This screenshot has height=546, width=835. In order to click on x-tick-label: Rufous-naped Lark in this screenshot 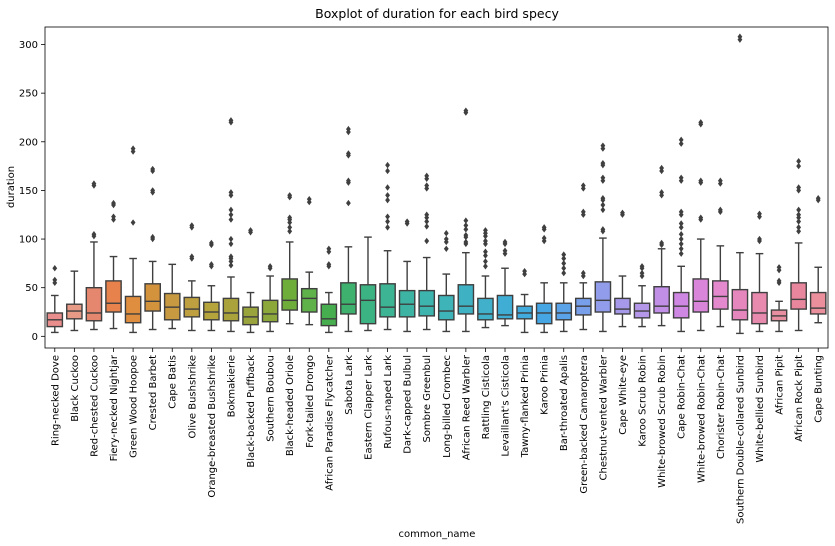, I will do `click(388, 402)`.